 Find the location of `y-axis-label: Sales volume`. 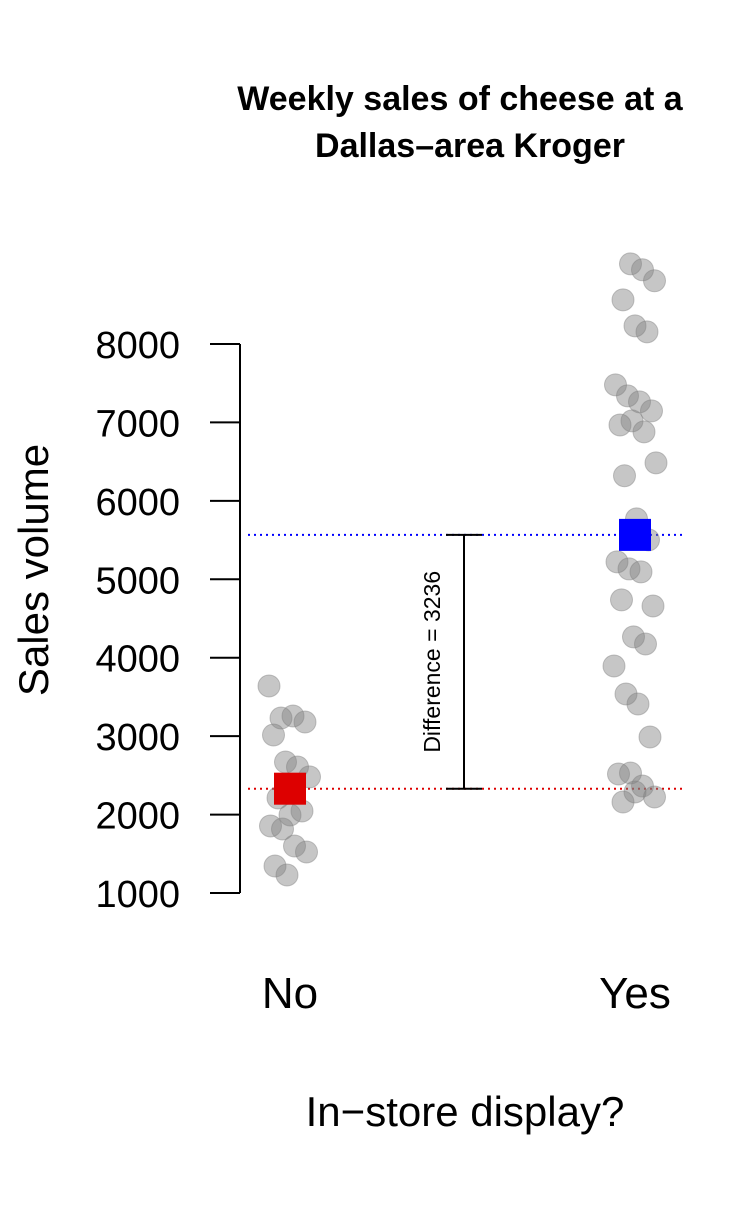

y-axis-label: Sales volume is located at coordinates (33, 570).